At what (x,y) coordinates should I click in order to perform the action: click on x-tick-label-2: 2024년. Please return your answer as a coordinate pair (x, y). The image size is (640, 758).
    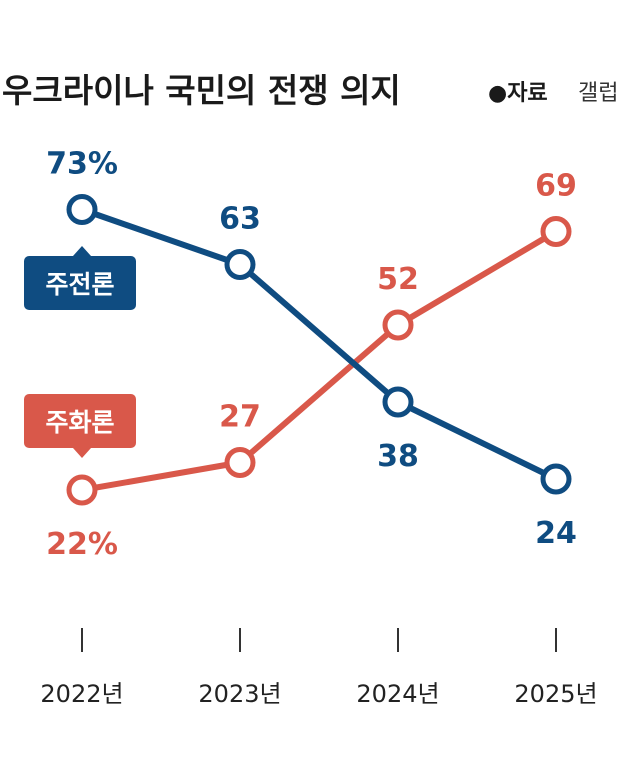
    Looking at the image, I should click on (397, 694).